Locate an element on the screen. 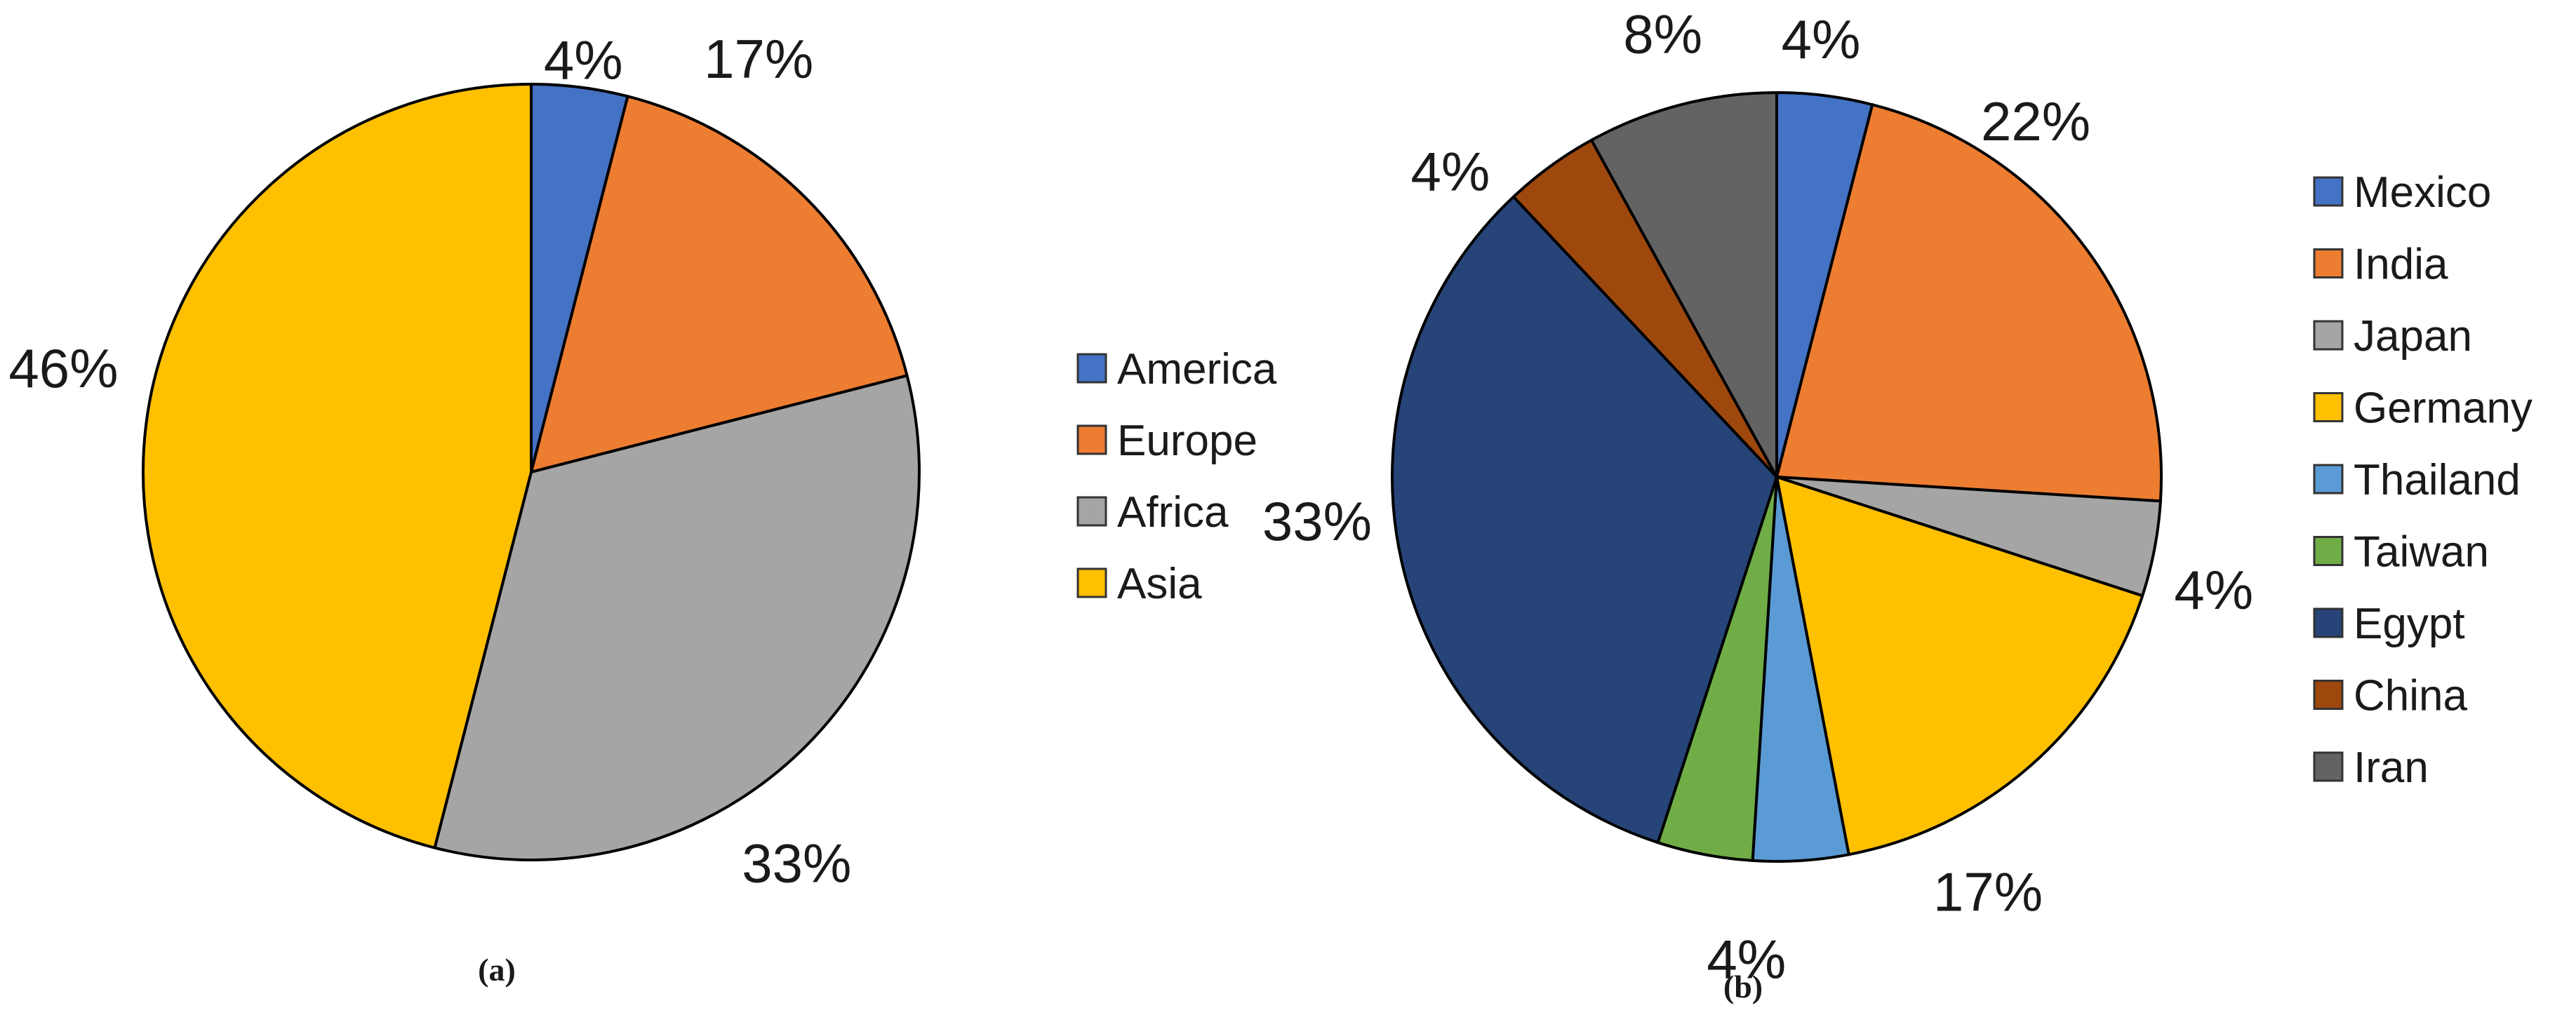 The width and height of the screenshot is (2576, 1022). panel-caption-a: (a) is located at coordinates (497, 970).